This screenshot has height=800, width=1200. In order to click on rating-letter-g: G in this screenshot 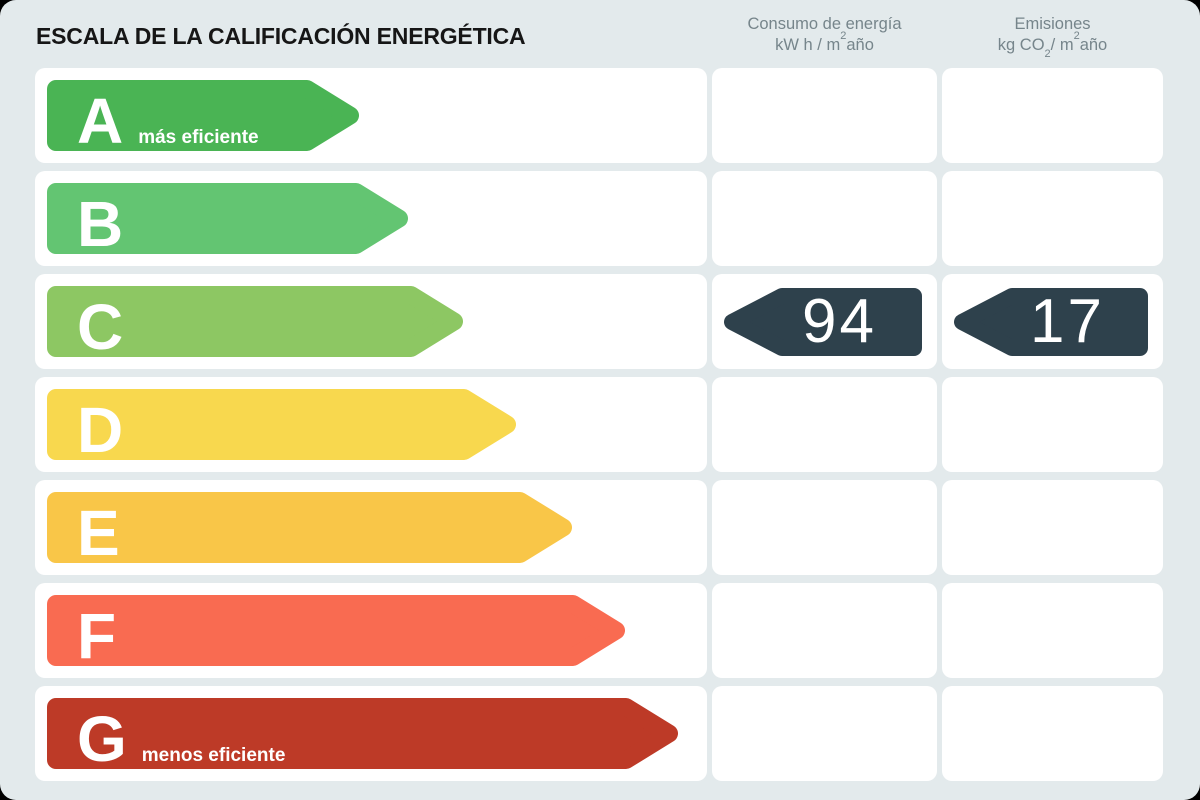, I will do `click(102, 739)`.